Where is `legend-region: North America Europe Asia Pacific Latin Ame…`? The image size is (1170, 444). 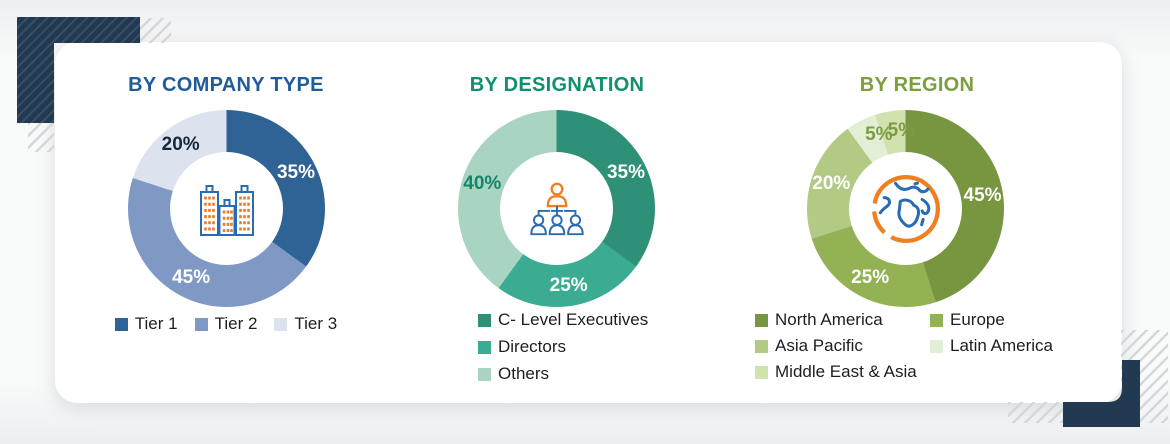 legend-region: North America Europe Asia Pacific Latin Ame… is located at coordinates (904, 346).